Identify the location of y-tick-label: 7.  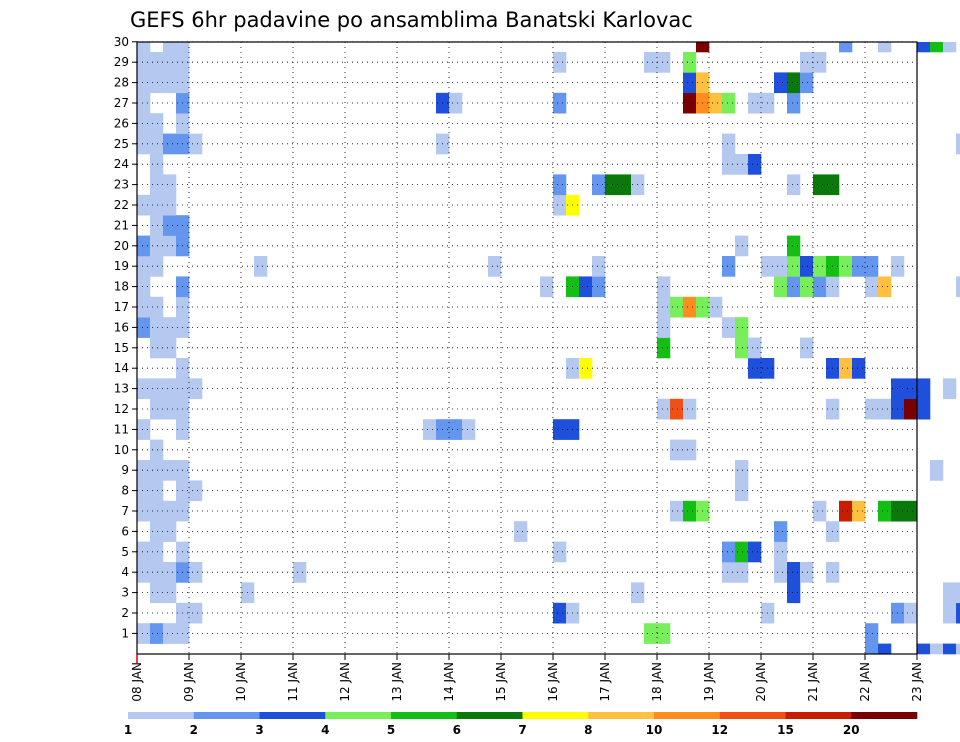
(125, 511).